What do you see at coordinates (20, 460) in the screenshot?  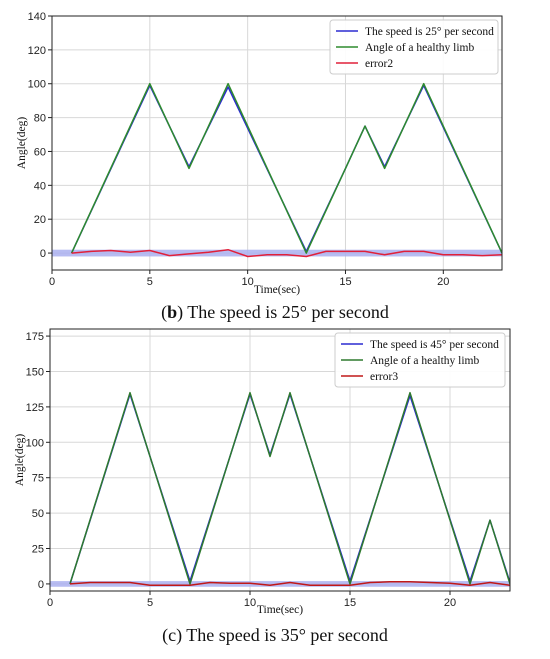 I see `y-axis-label-c: Angle(deg)` at bounding box center [20, 460].